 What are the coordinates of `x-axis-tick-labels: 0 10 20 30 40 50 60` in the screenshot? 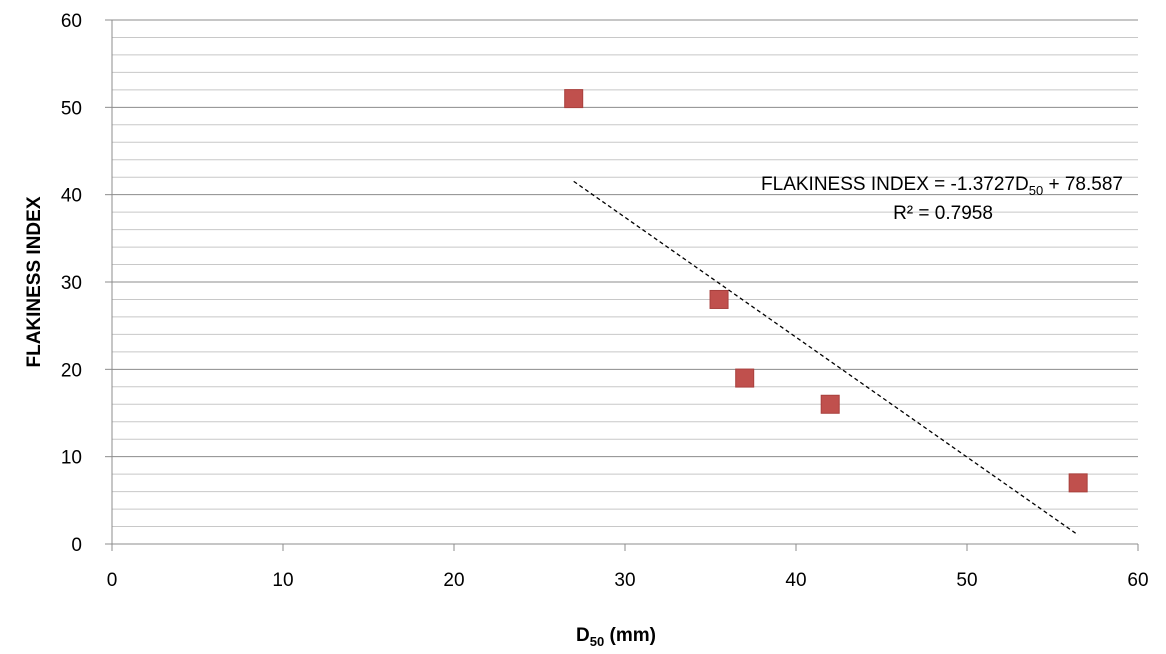 It's located at (628, 580).